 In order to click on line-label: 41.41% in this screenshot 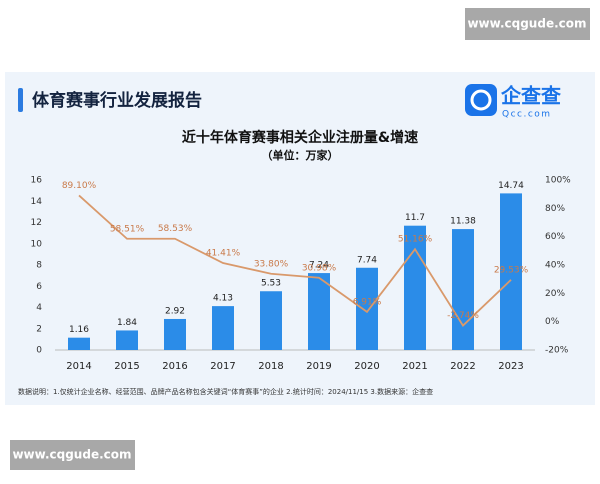, I will do `click(223, 254)`.